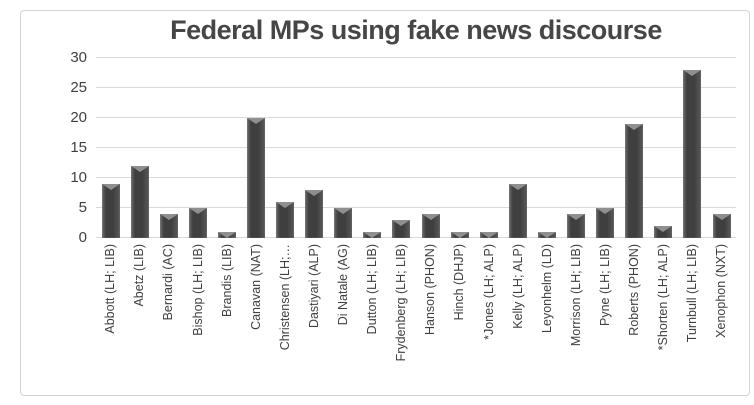 The image size is (754, 405). I want to click on y-axis-tick-label: 15, so click(78, 147).